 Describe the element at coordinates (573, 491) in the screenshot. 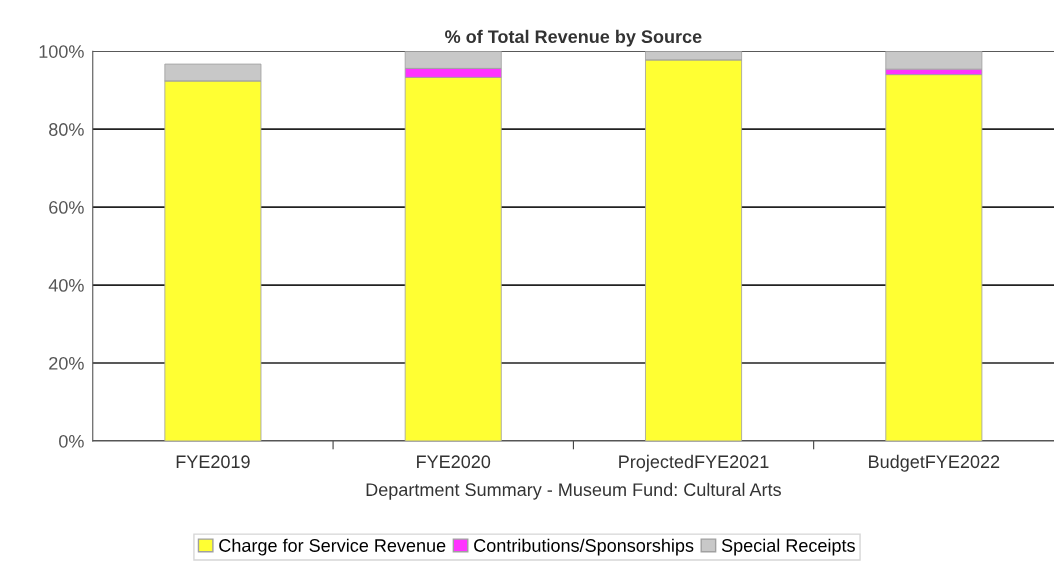

I see `x-axis-title: Department Summary - Museum Fund: Cultural Arts` at that location.